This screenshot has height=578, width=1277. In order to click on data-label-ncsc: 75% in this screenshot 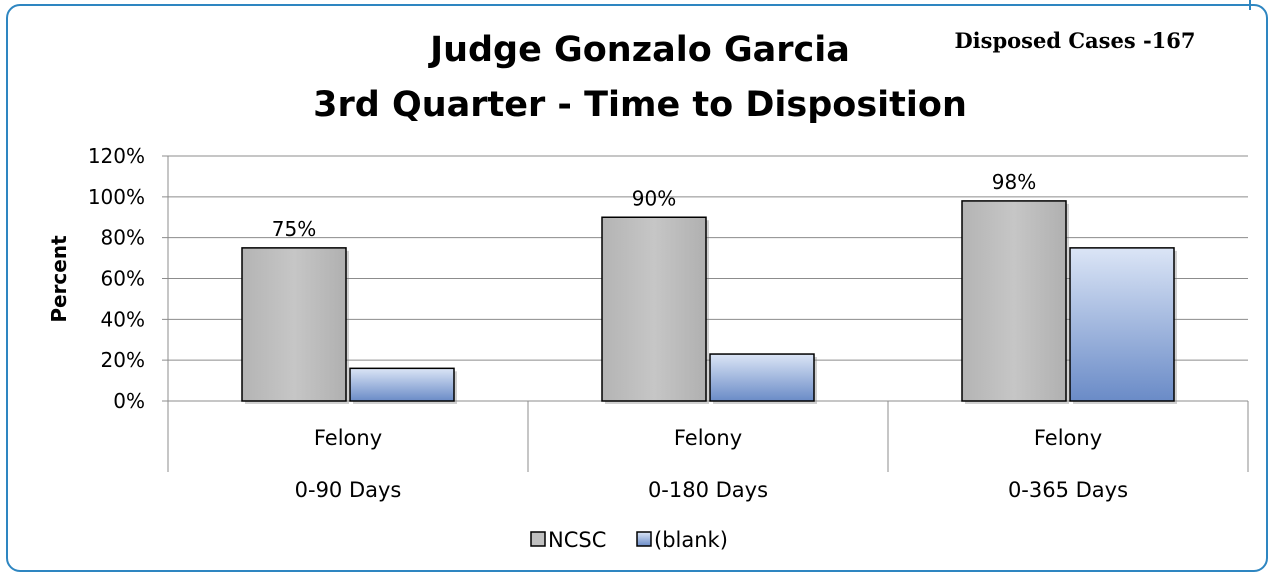, I will do `click(294, 229)`.